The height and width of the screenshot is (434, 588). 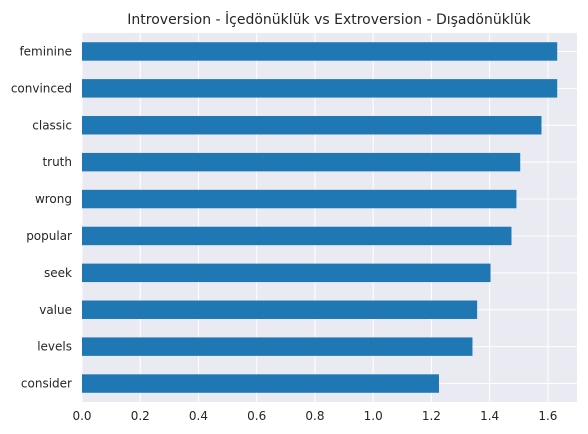 I want to click on y-tick-label: wrong, so click(x=53, y=199).